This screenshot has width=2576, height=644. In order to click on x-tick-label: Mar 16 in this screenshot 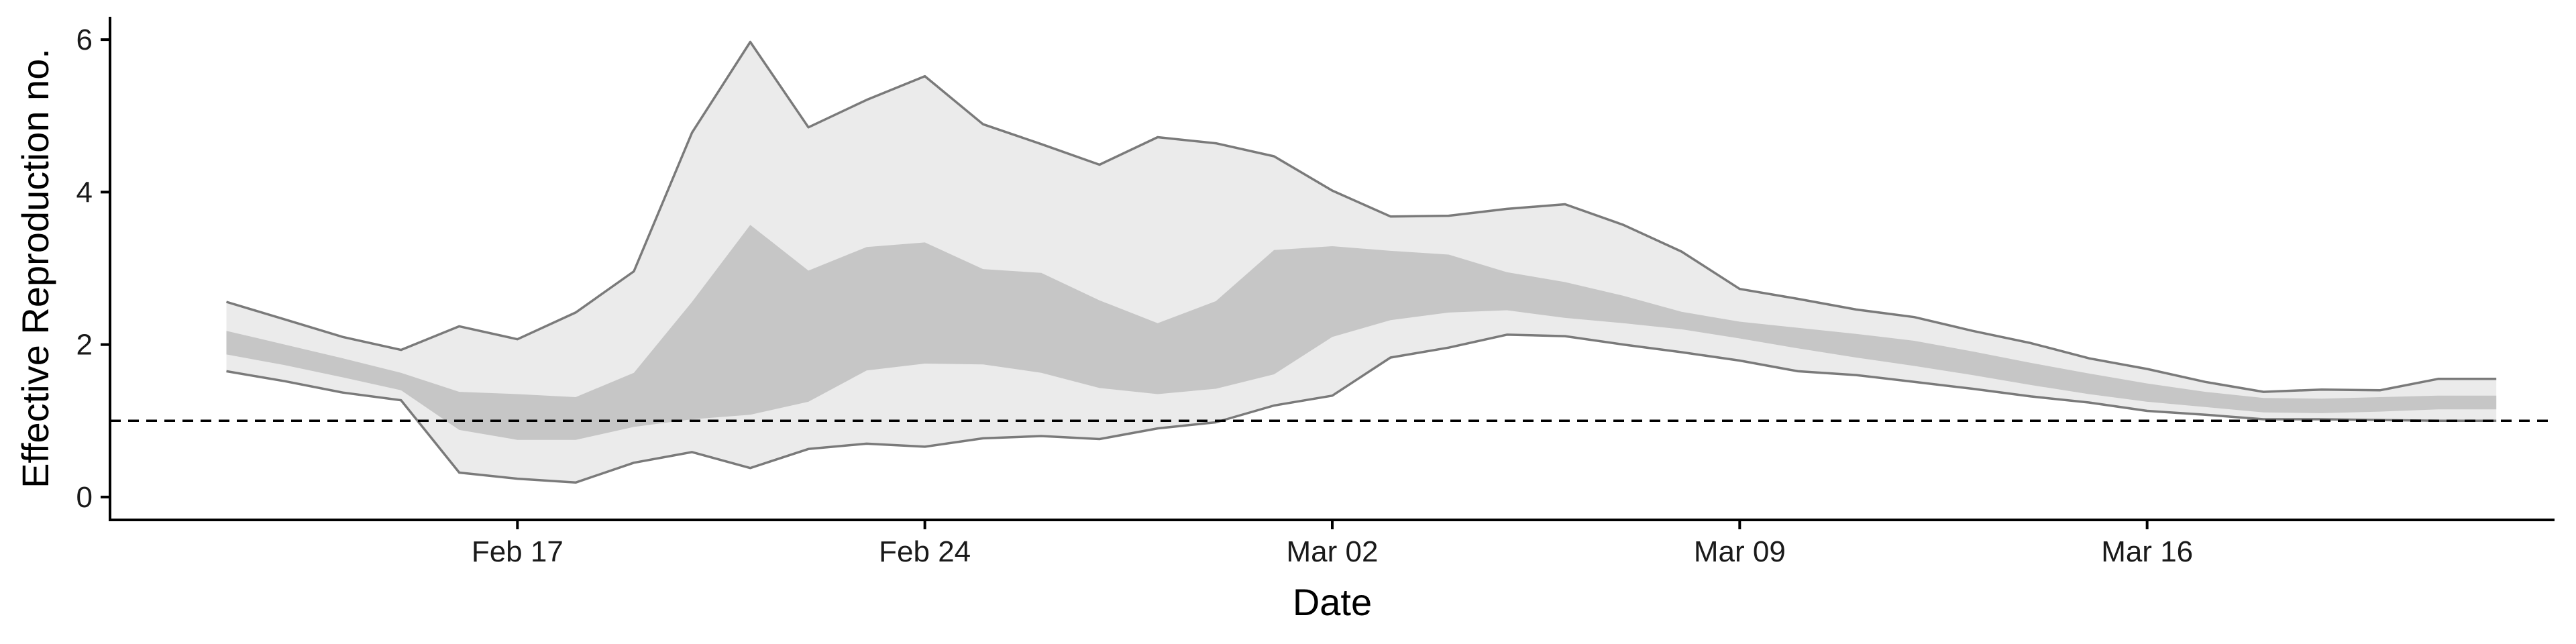, I will do `click(2147, 551)`.